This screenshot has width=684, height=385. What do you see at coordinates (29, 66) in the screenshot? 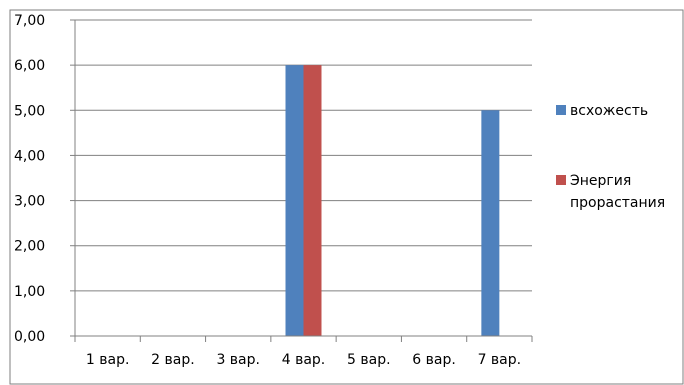
I see `y-tick-label: 6,00` at bounding box center [29, 66].